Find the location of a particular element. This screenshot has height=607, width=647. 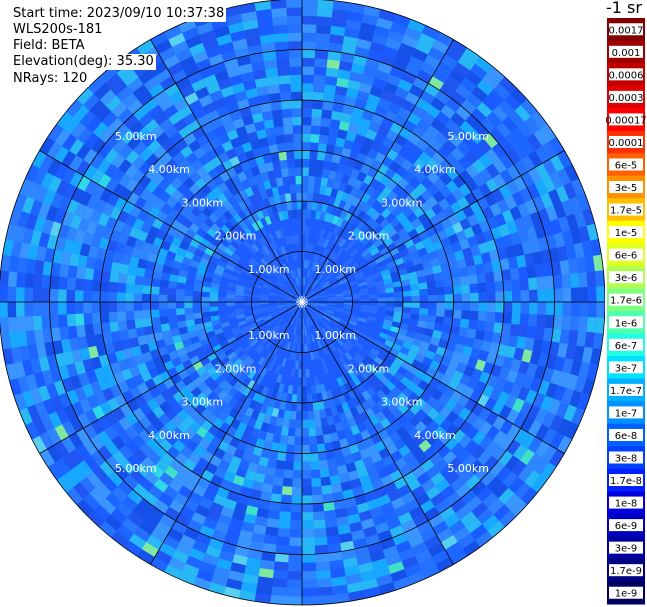

azimuth-spoke is located at coordinates (377, 433).